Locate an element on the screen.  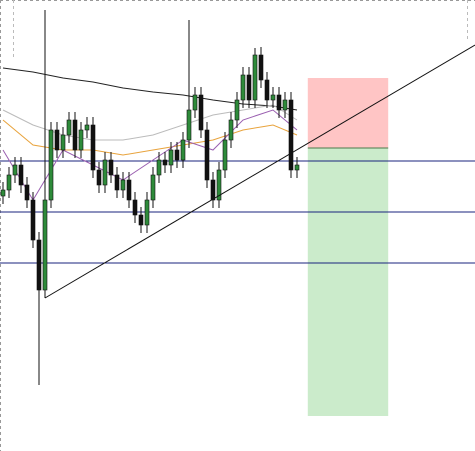
stop-zone is located at coordinates (348, 113).